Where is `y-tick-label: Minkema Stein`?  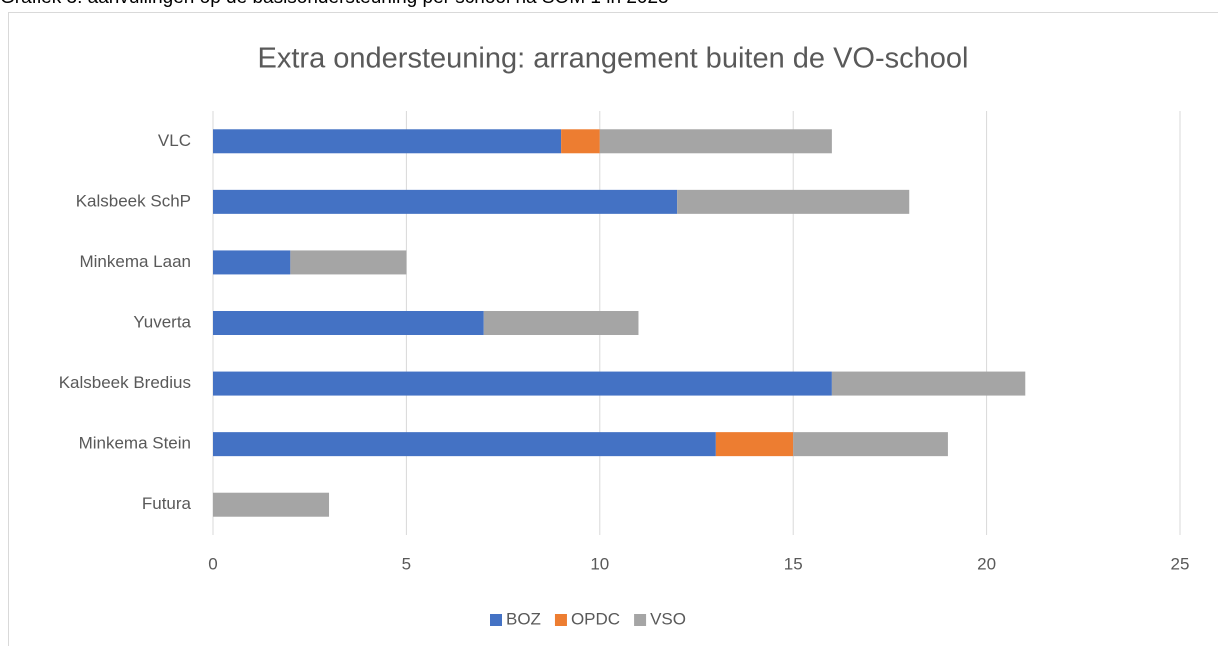
y-tick-label: Minkema Stein is located at coordinates (135, 443).